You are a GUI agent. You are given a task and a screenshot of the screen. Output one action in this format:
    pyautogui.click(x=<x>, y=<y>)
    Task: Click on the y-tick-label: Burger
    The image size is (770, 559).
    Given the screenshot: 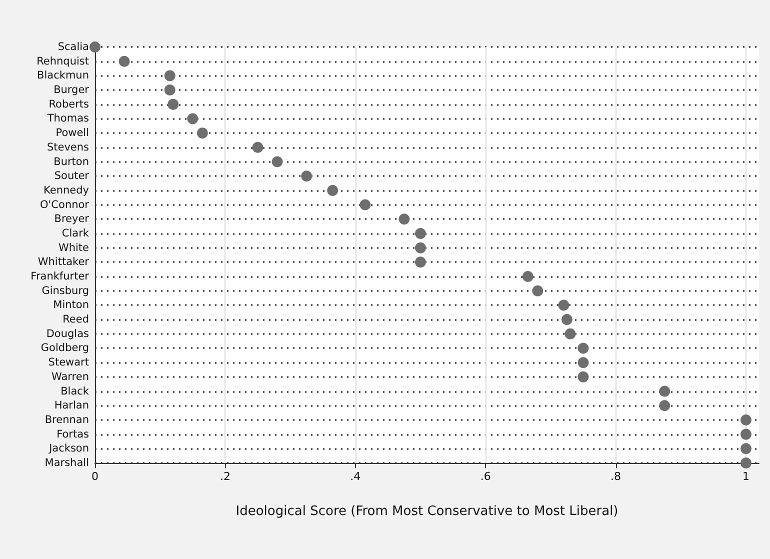 What is the action you would take?
    pyautogui.click(x=72, y=90)
    